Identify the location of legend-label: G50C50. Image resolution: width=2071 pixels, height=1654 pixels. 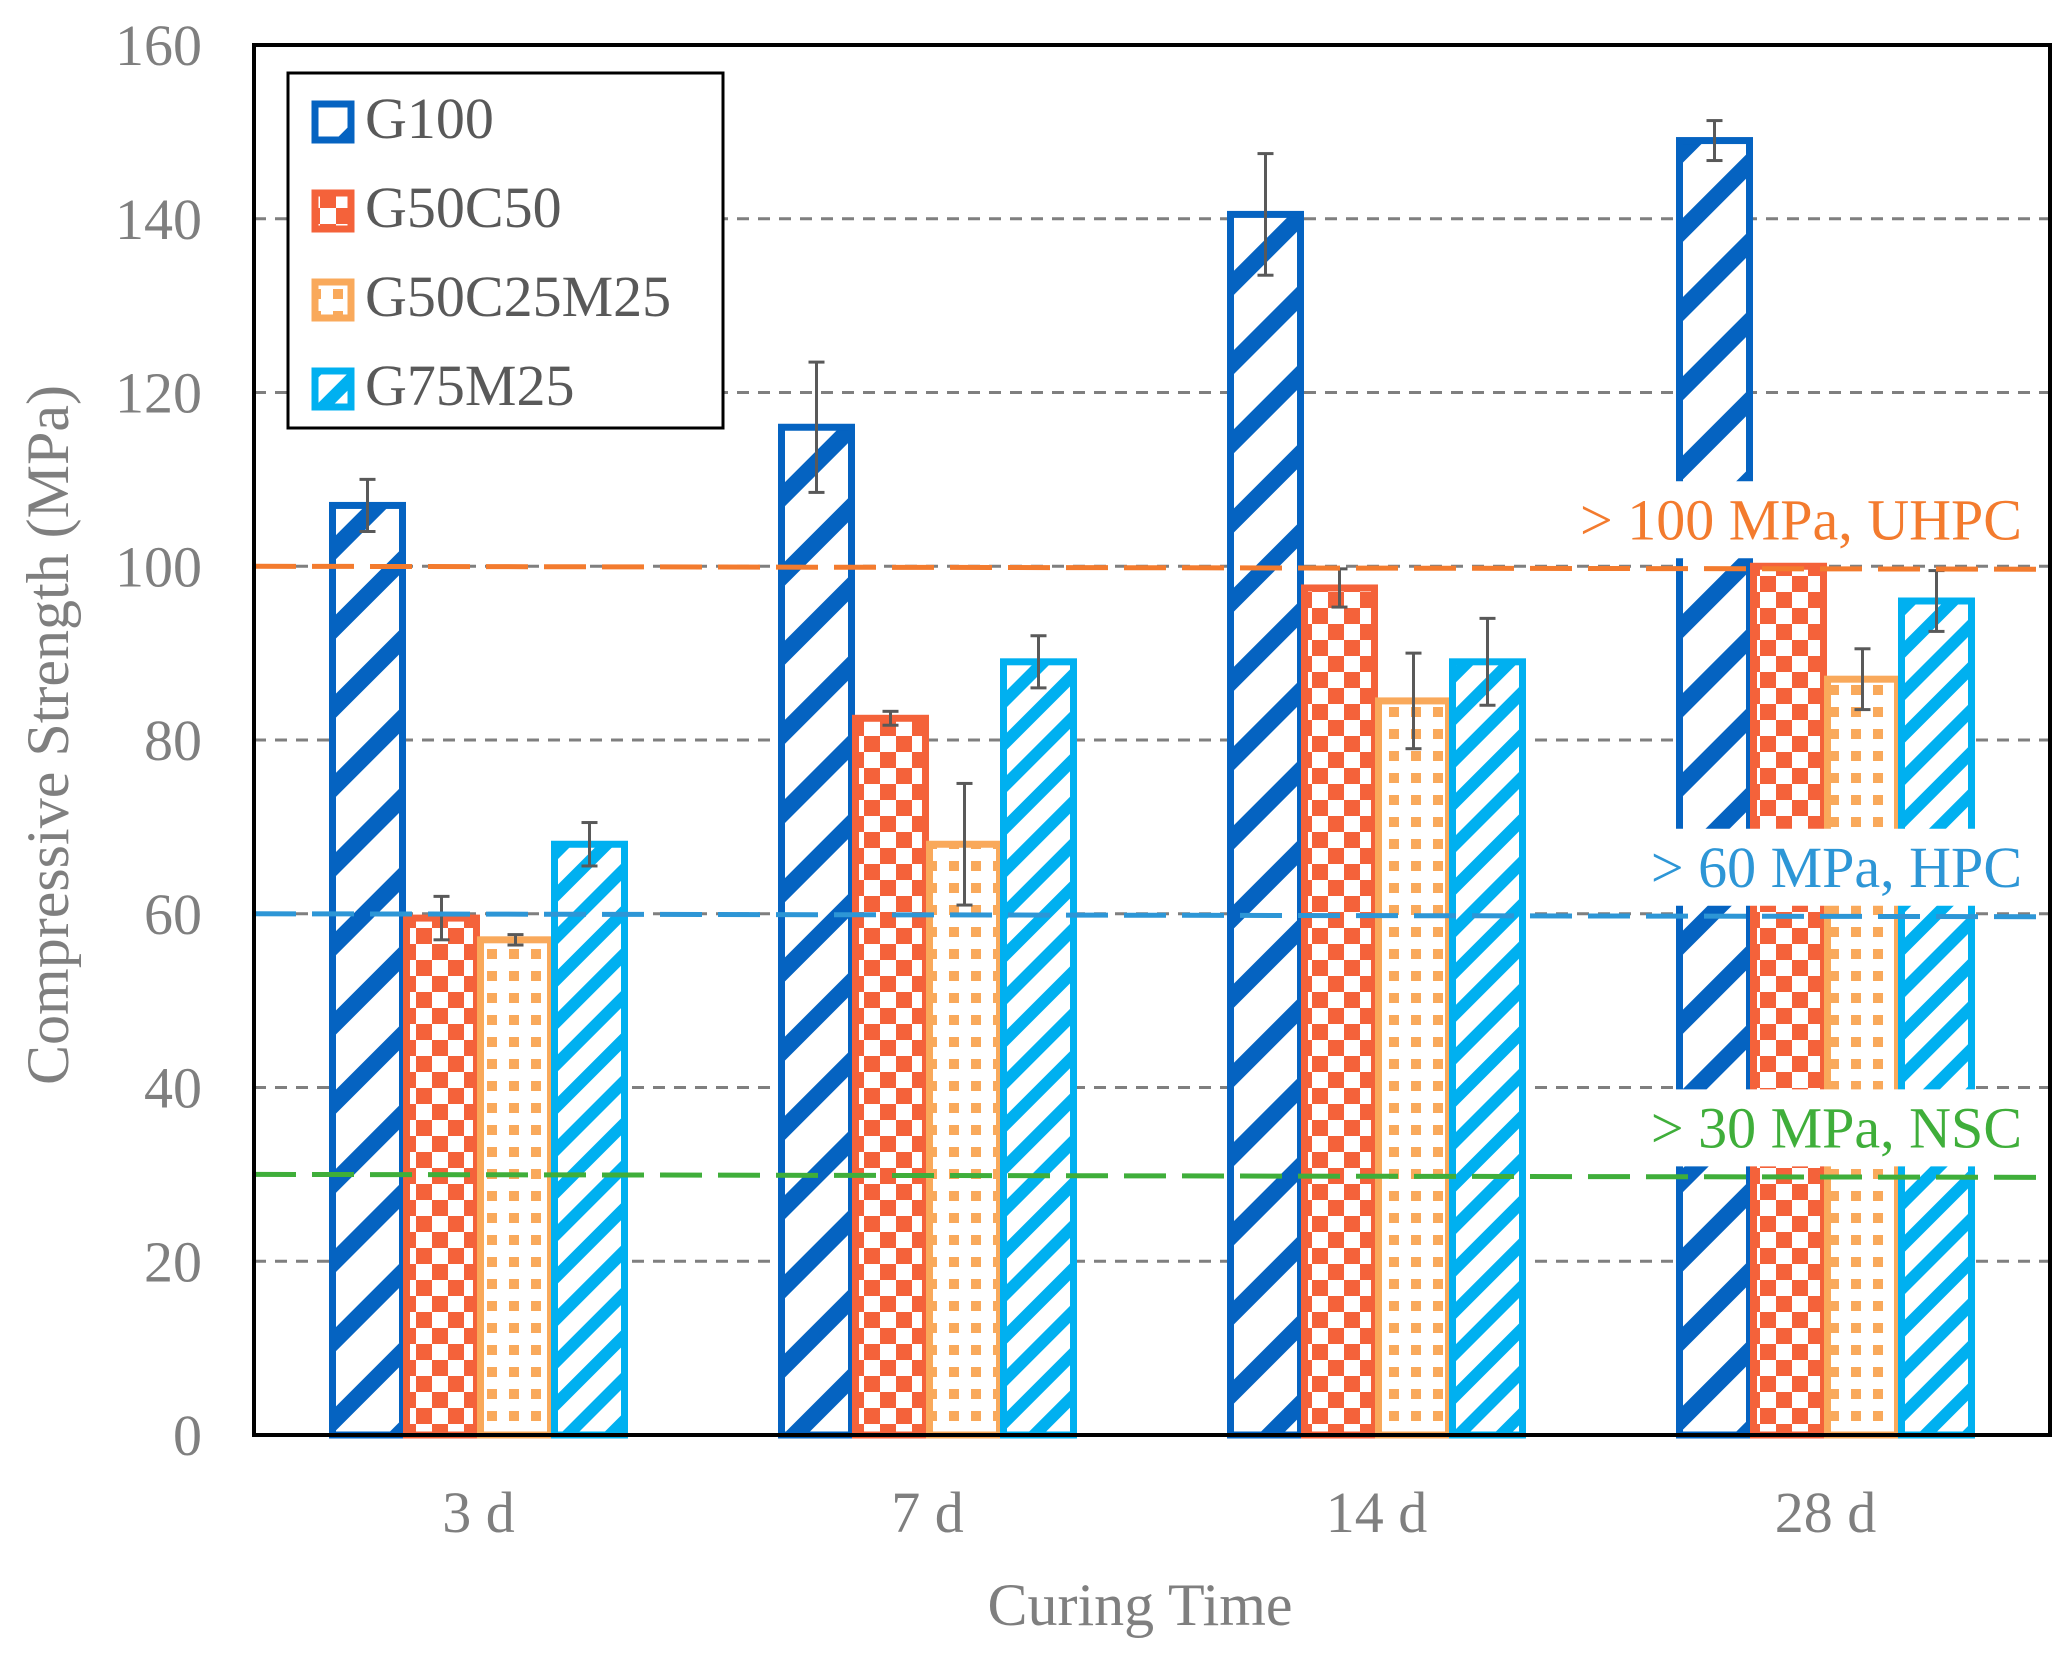
(463, 207).